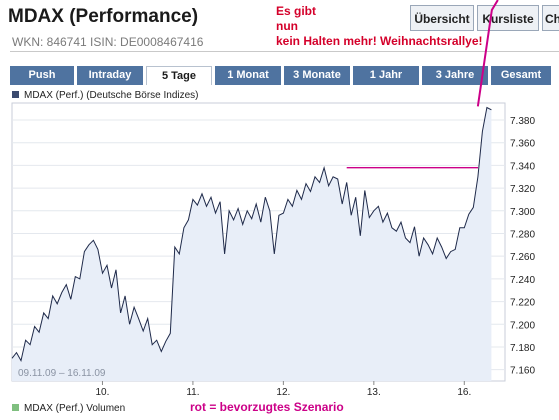  Describe the element at coordinates (111, 95) in the screenshot. I see `chart-legend-label: MDAX (Perf.) (Deutsche Börse Indizes)` at that location.